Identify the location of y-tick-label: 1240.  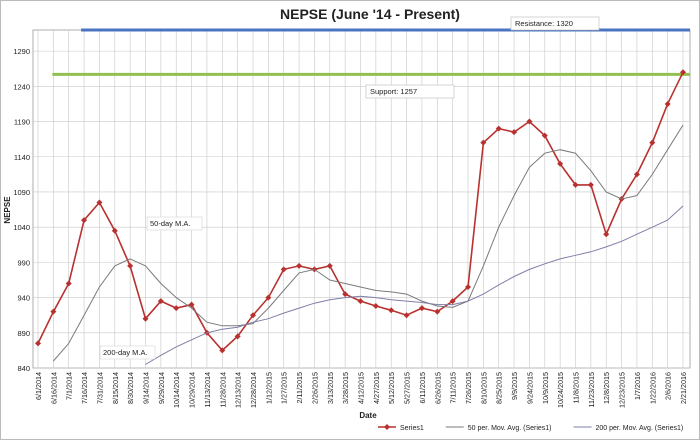
(21, 86).